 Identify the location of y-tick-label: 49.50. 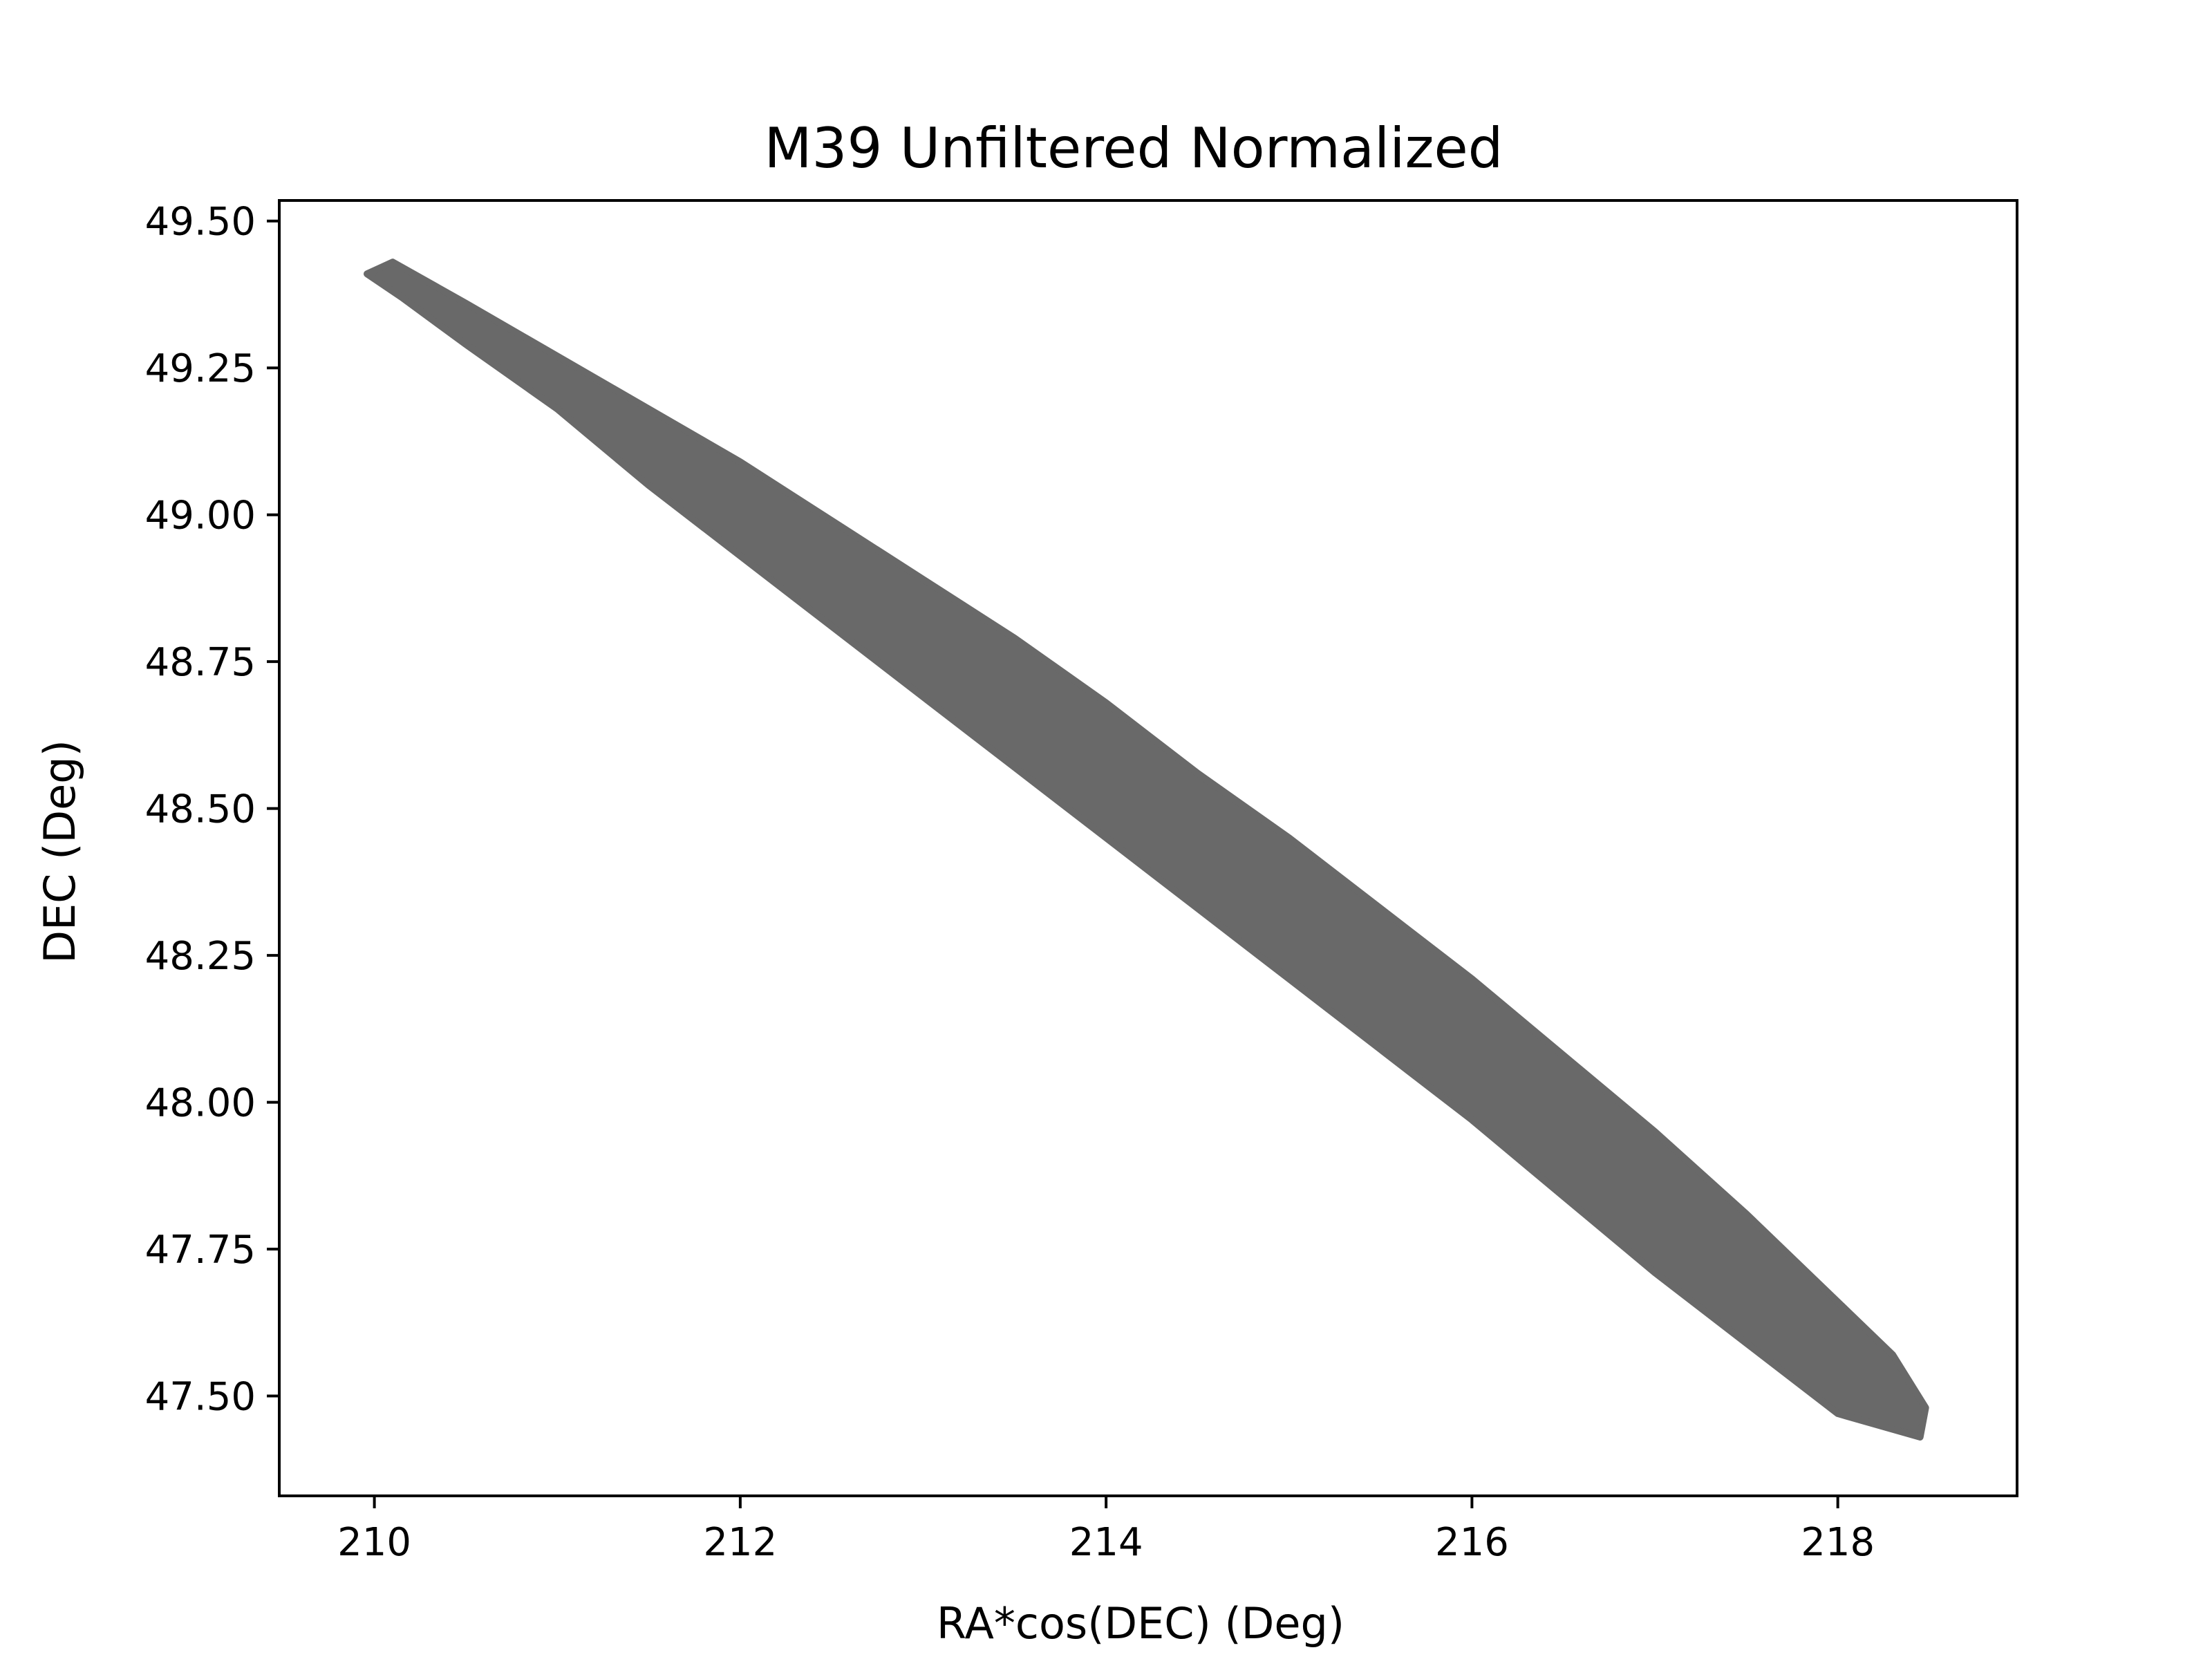
(201, 222).